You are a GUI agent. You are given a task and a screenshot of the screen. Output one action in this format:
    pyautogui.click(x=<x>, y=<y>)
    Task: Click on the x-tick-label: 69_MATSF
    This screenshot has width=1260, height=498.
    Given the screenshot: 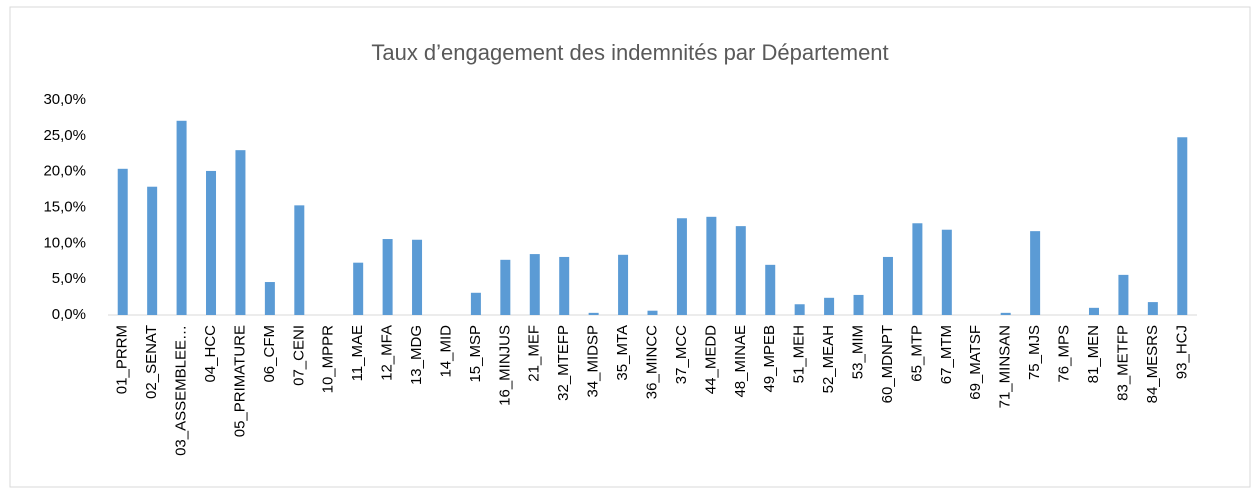 What is the action you would take?
    pyautogui.click(x=975, y=362)
    